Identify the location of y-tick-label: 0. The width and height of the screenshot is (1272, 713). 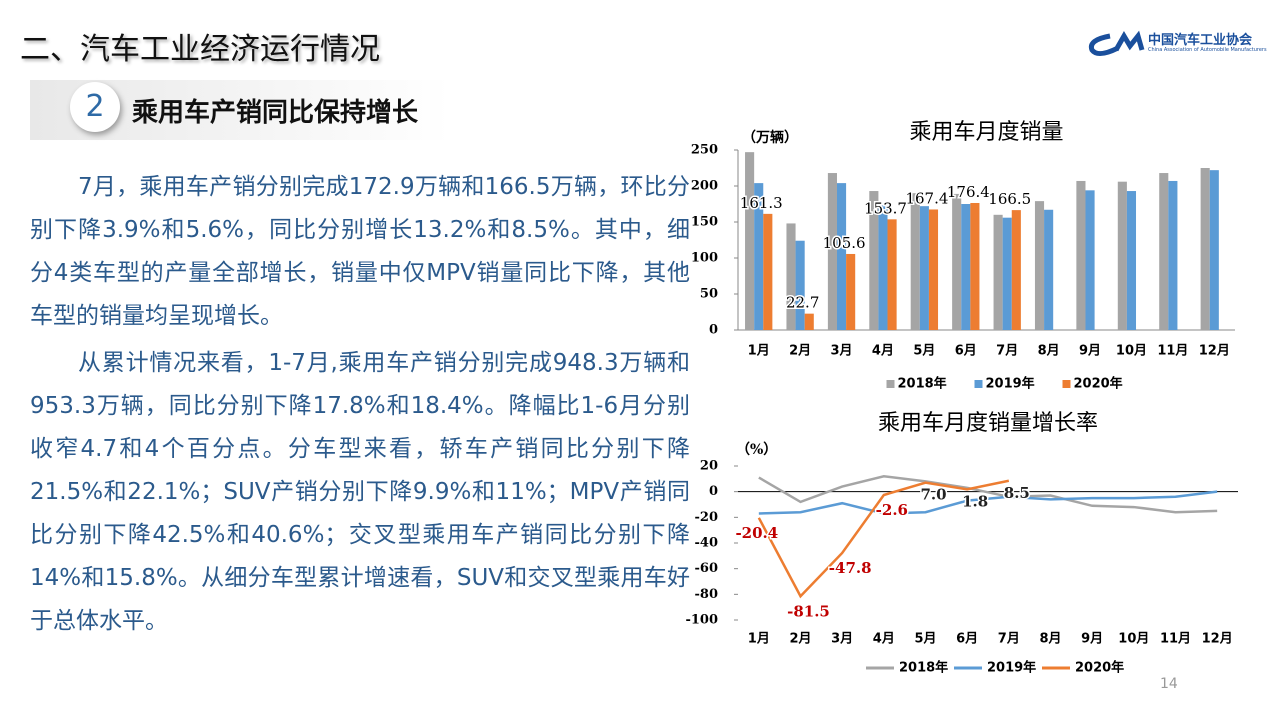
(713, 330).